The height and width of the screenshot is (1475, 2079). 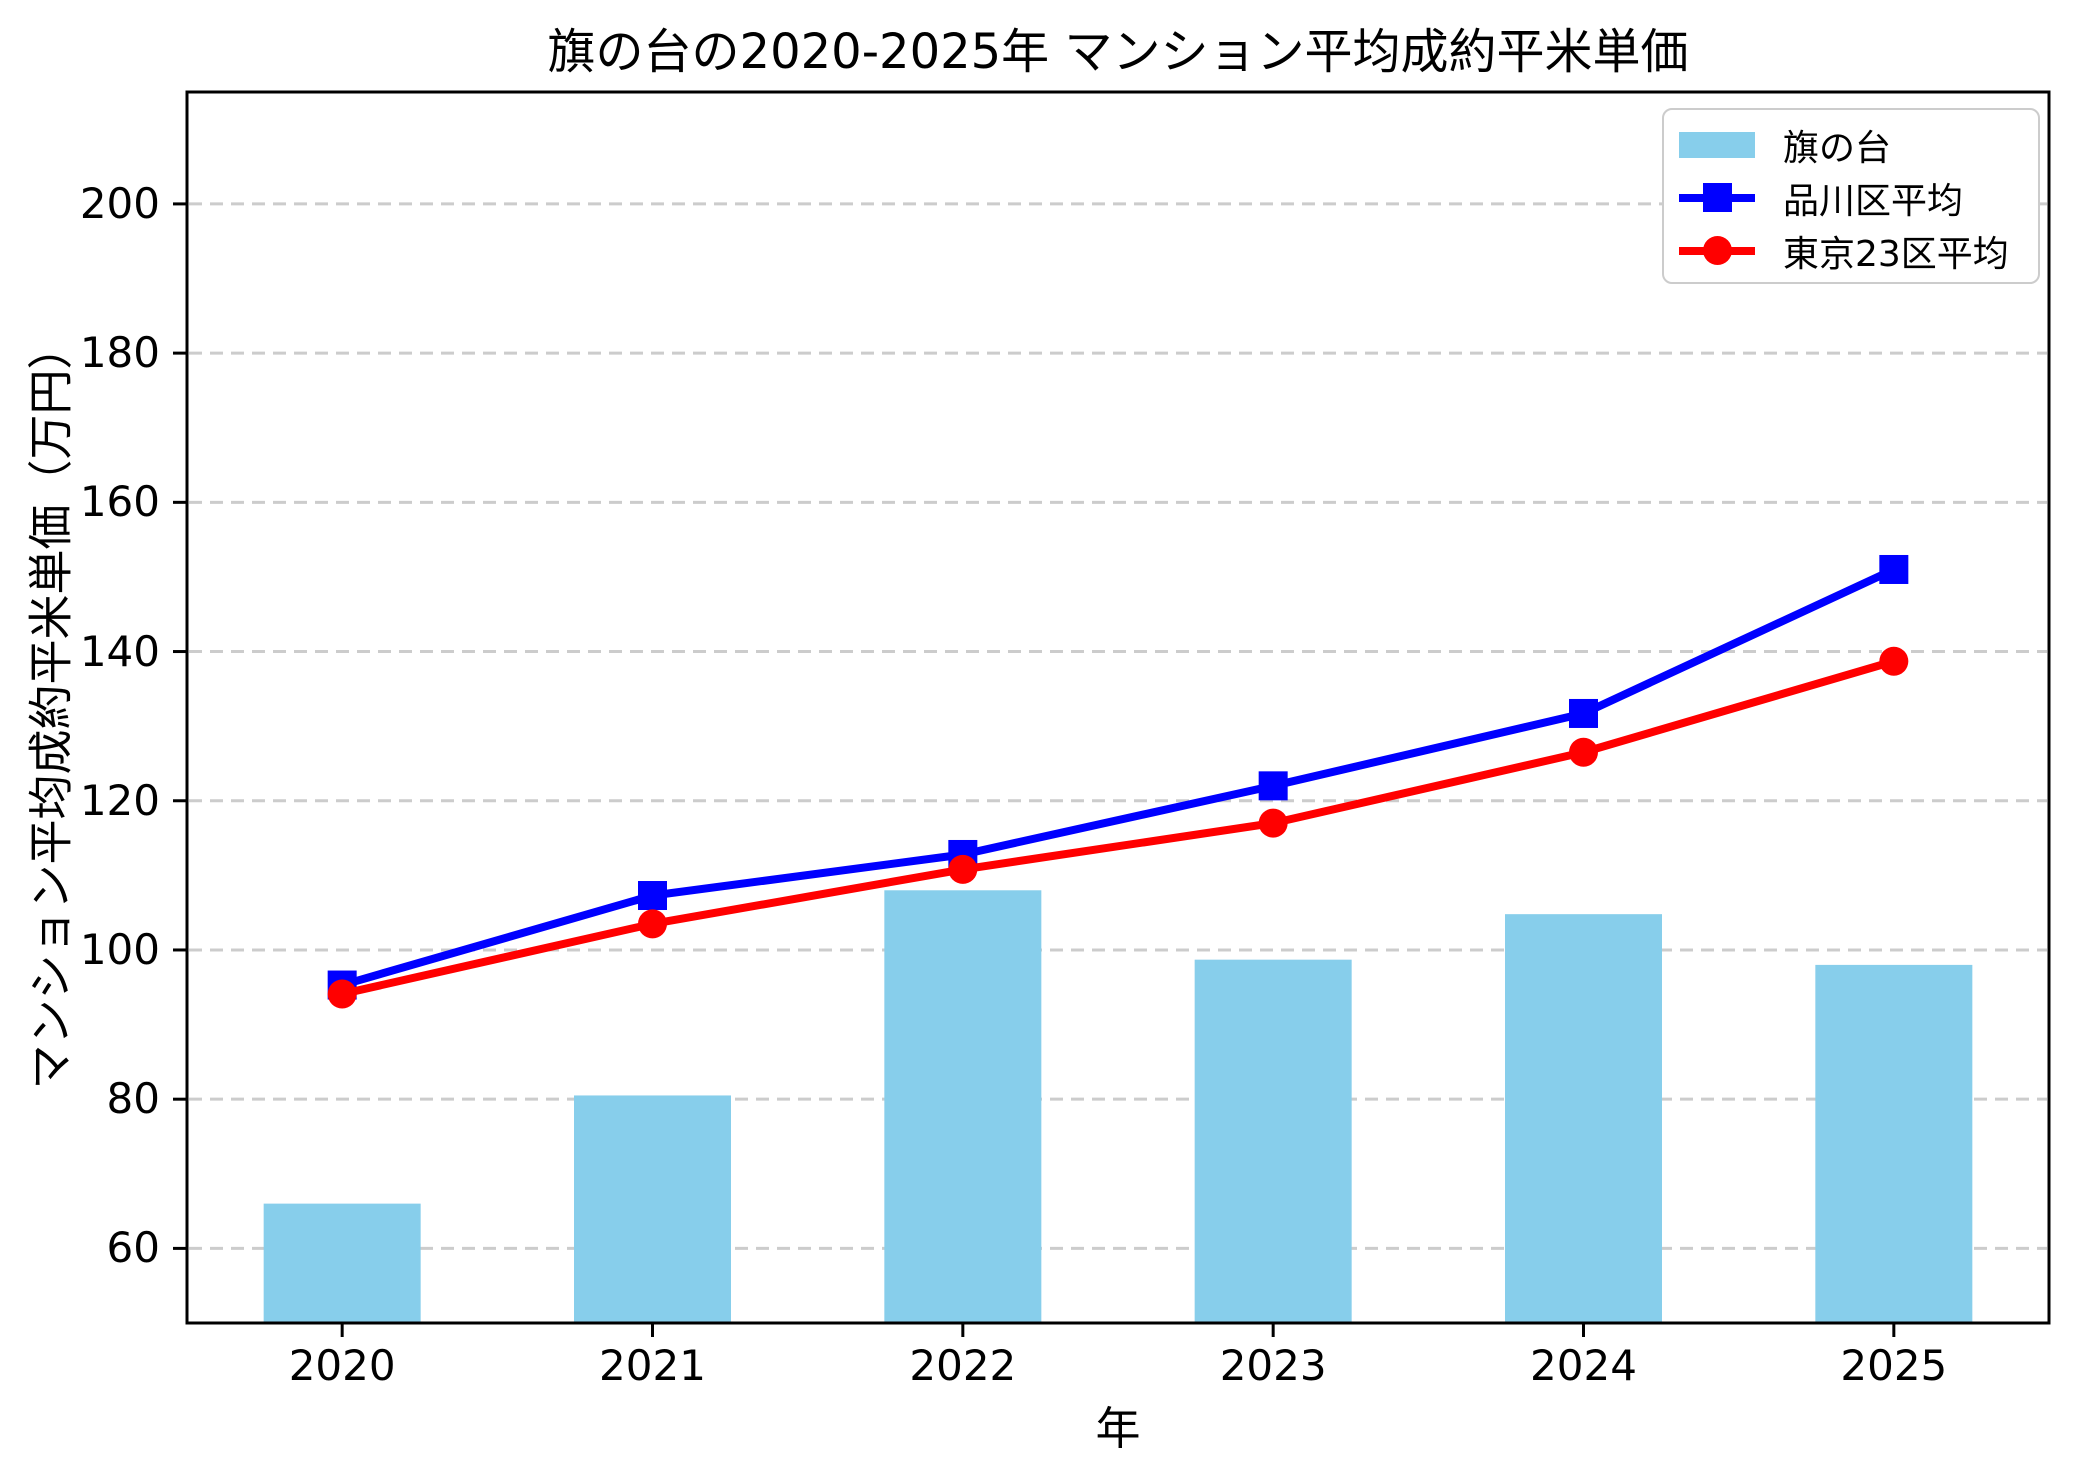 I want to click on shinagawa-square-marker-2021, so click(x=652, y=896).